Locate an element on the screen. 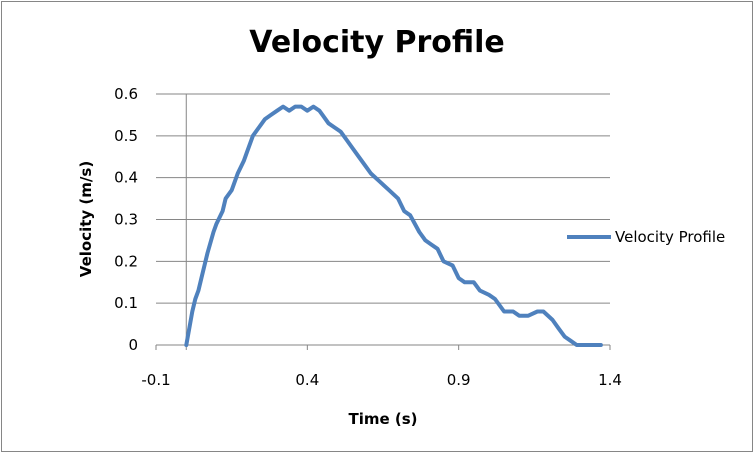 The width and height of the screenshot is (756, 455). y-tick-label: 0.3 is located at coordinates (126, 220).